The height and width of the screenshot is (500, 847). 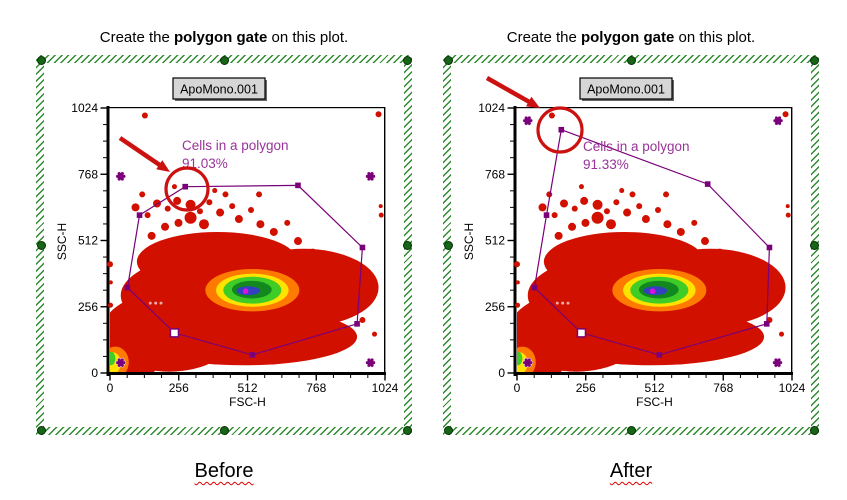 What do you see at coordinates (205, 163) in the screenshot?
I see `gate-percent: 91.03%` at bounding box center [205, 163].